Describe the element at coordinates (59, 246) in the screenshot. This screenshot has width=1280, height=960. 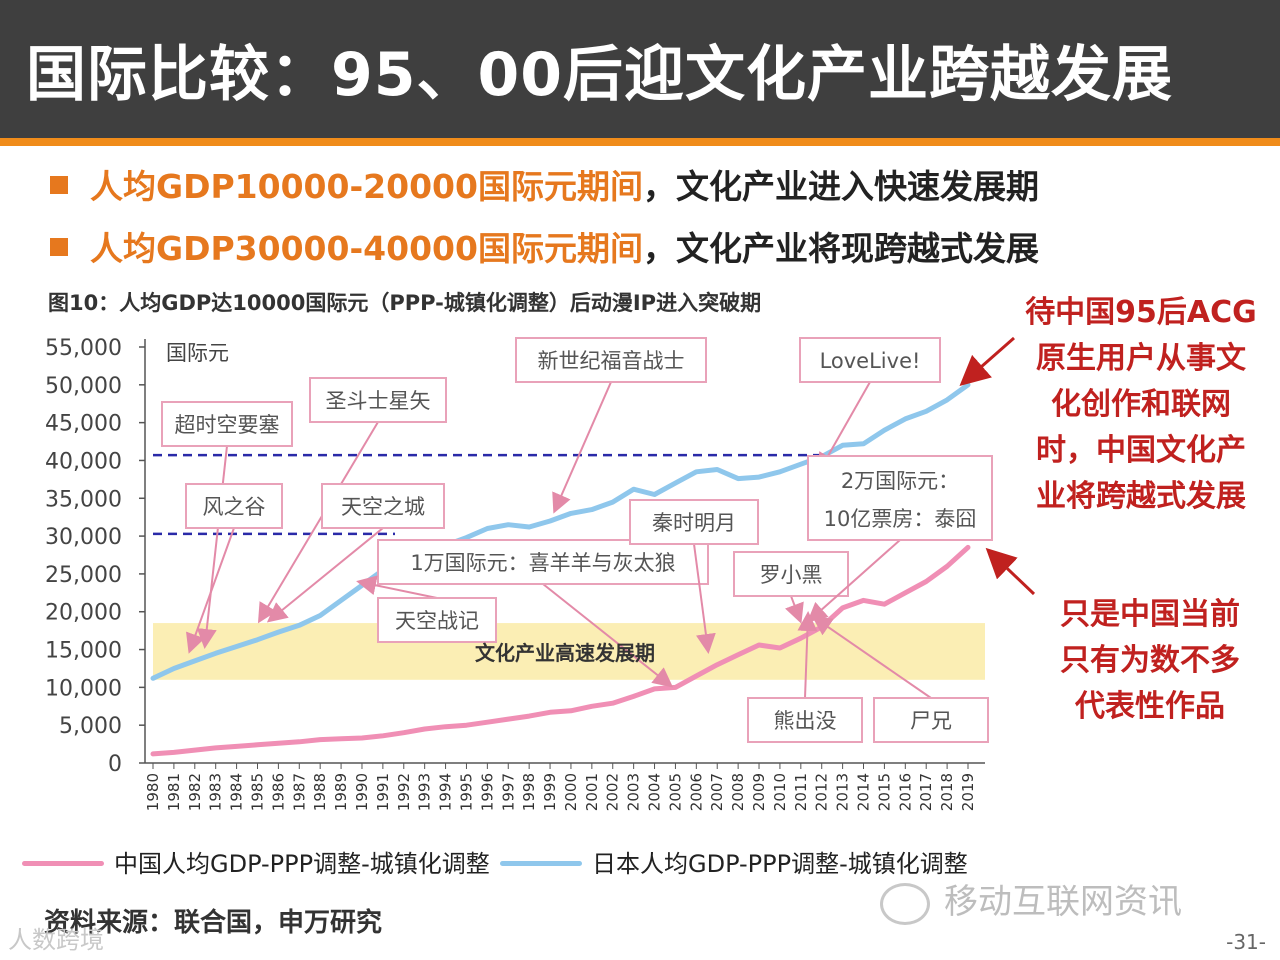
I see `bullet-square-icon` at that location.